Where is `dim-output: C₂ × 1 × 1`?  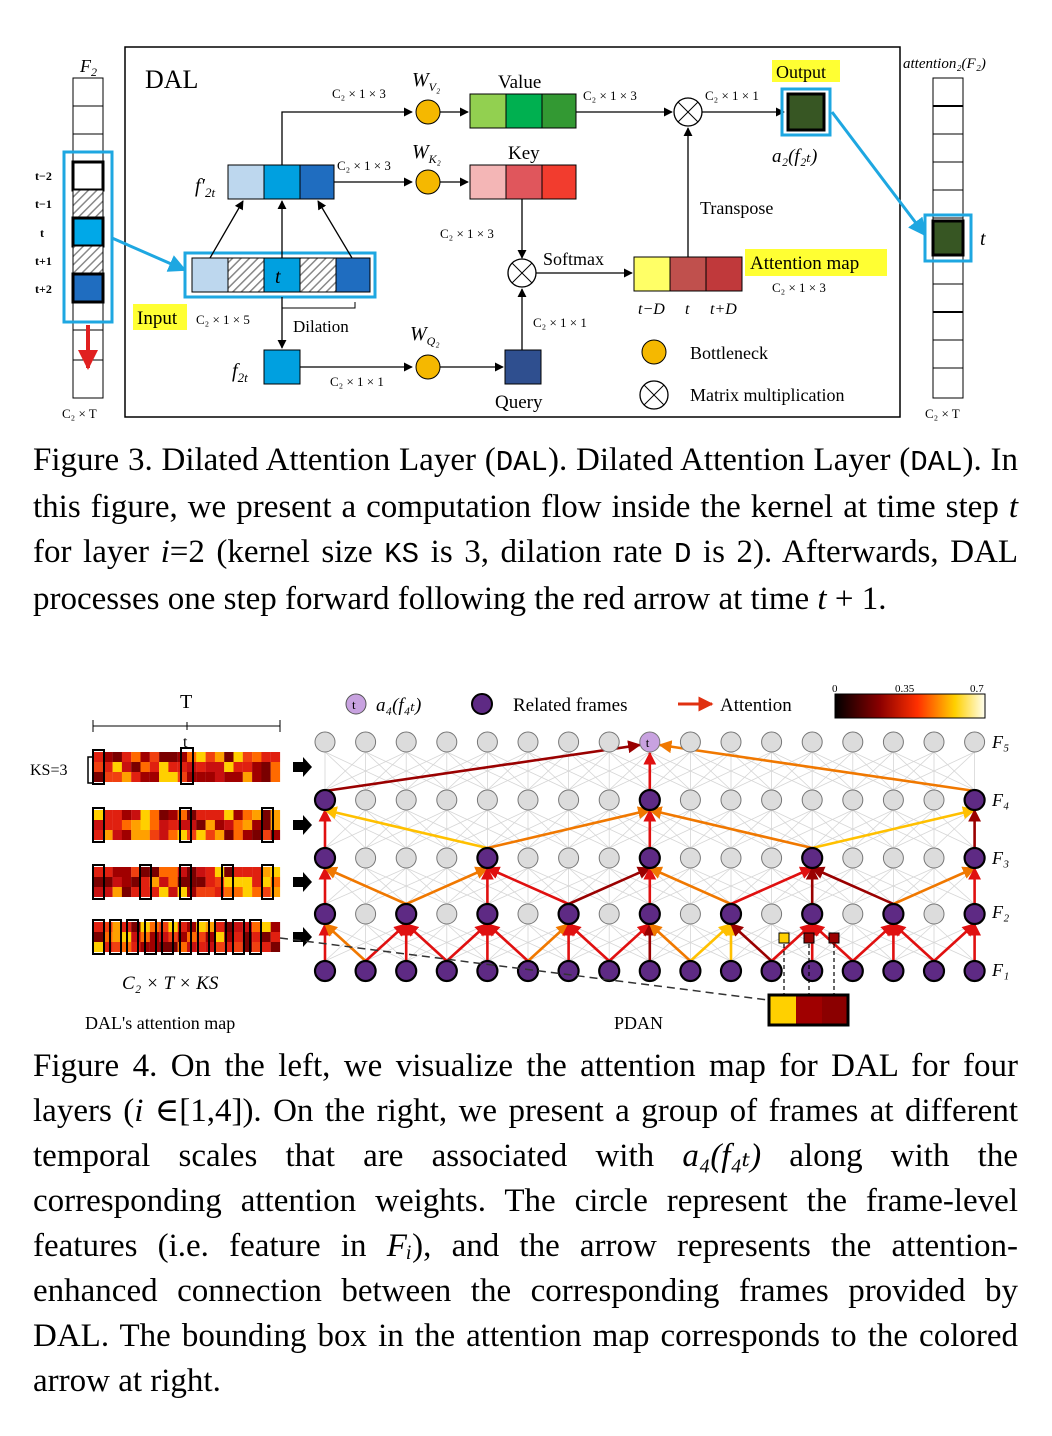 dim-output: C₂ × 1 × 1 is located at coordinates (732, 95).